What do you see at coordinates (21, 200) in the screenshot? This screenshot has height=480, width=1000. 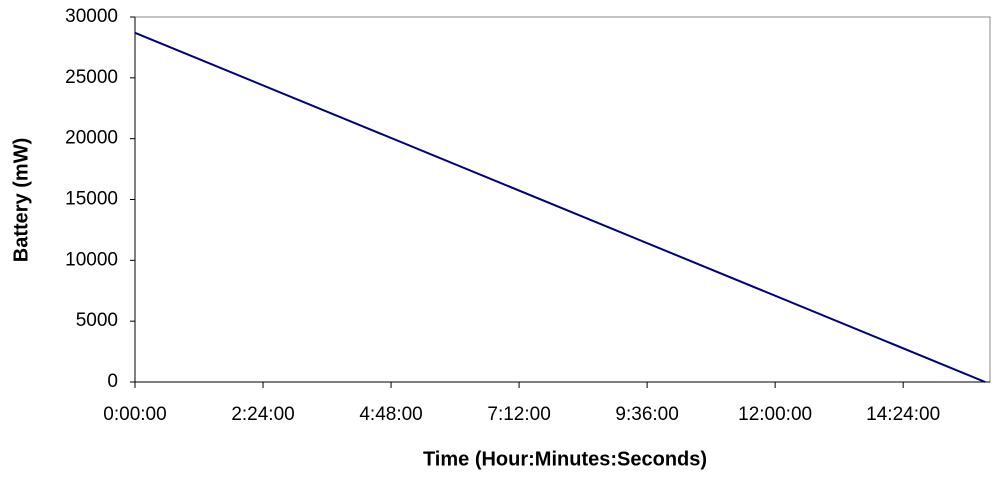 I see `y-axis-title: Battery (mW)` at bounding box center [21, 200].